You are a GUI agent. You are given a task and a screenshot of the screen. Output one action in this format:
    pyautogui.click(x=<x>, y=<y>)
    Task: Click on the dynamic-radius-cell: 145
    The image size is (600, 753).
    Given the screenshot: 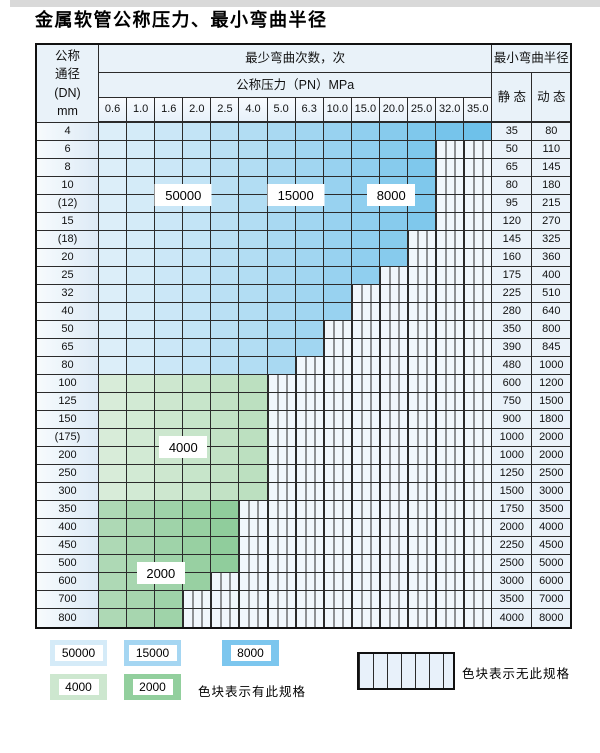 What is the action you would take?
    pyautogui.click(x=551, y=168)
    